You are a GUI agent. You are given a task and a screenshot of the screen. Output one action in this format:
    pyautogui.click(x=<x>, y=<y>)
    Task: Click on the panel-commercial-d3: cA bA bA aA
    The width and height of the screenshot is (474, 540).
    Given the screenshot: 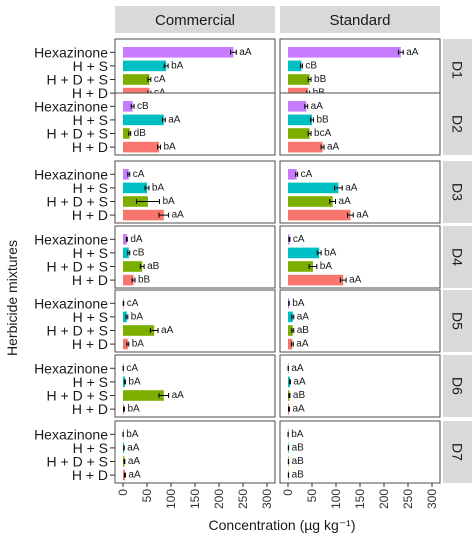 What is the action you would take?
    pyautogui.click(x=195, y=192)
    